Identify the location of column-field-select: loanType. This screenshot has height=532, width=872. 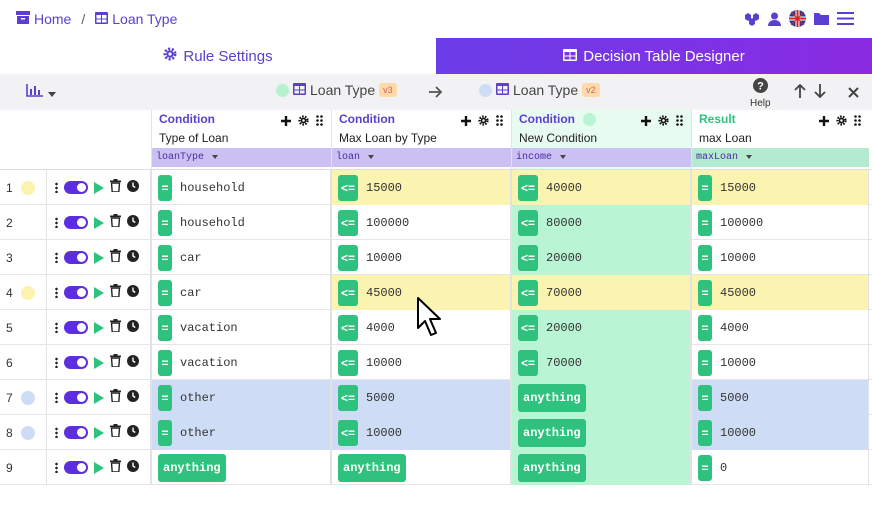
(241, 157).